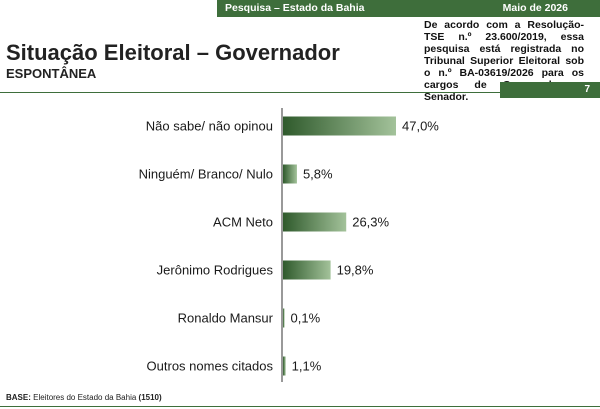  Describe the element at coordinates (306, 318) in the screenshot. I see `value-label: 0,1%` at that location.